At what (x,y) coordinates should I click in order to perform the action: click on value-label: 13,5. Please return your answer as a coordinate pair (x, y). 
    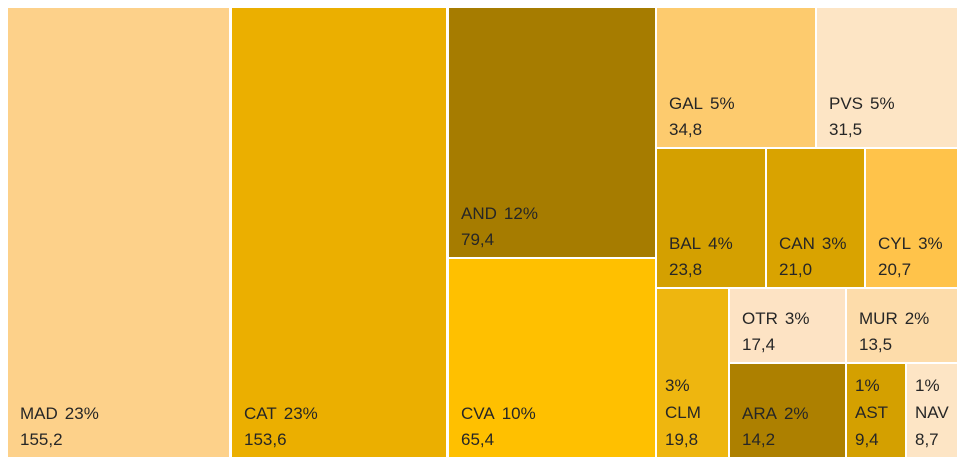
    Looking at the image, I should click on (875, 344).